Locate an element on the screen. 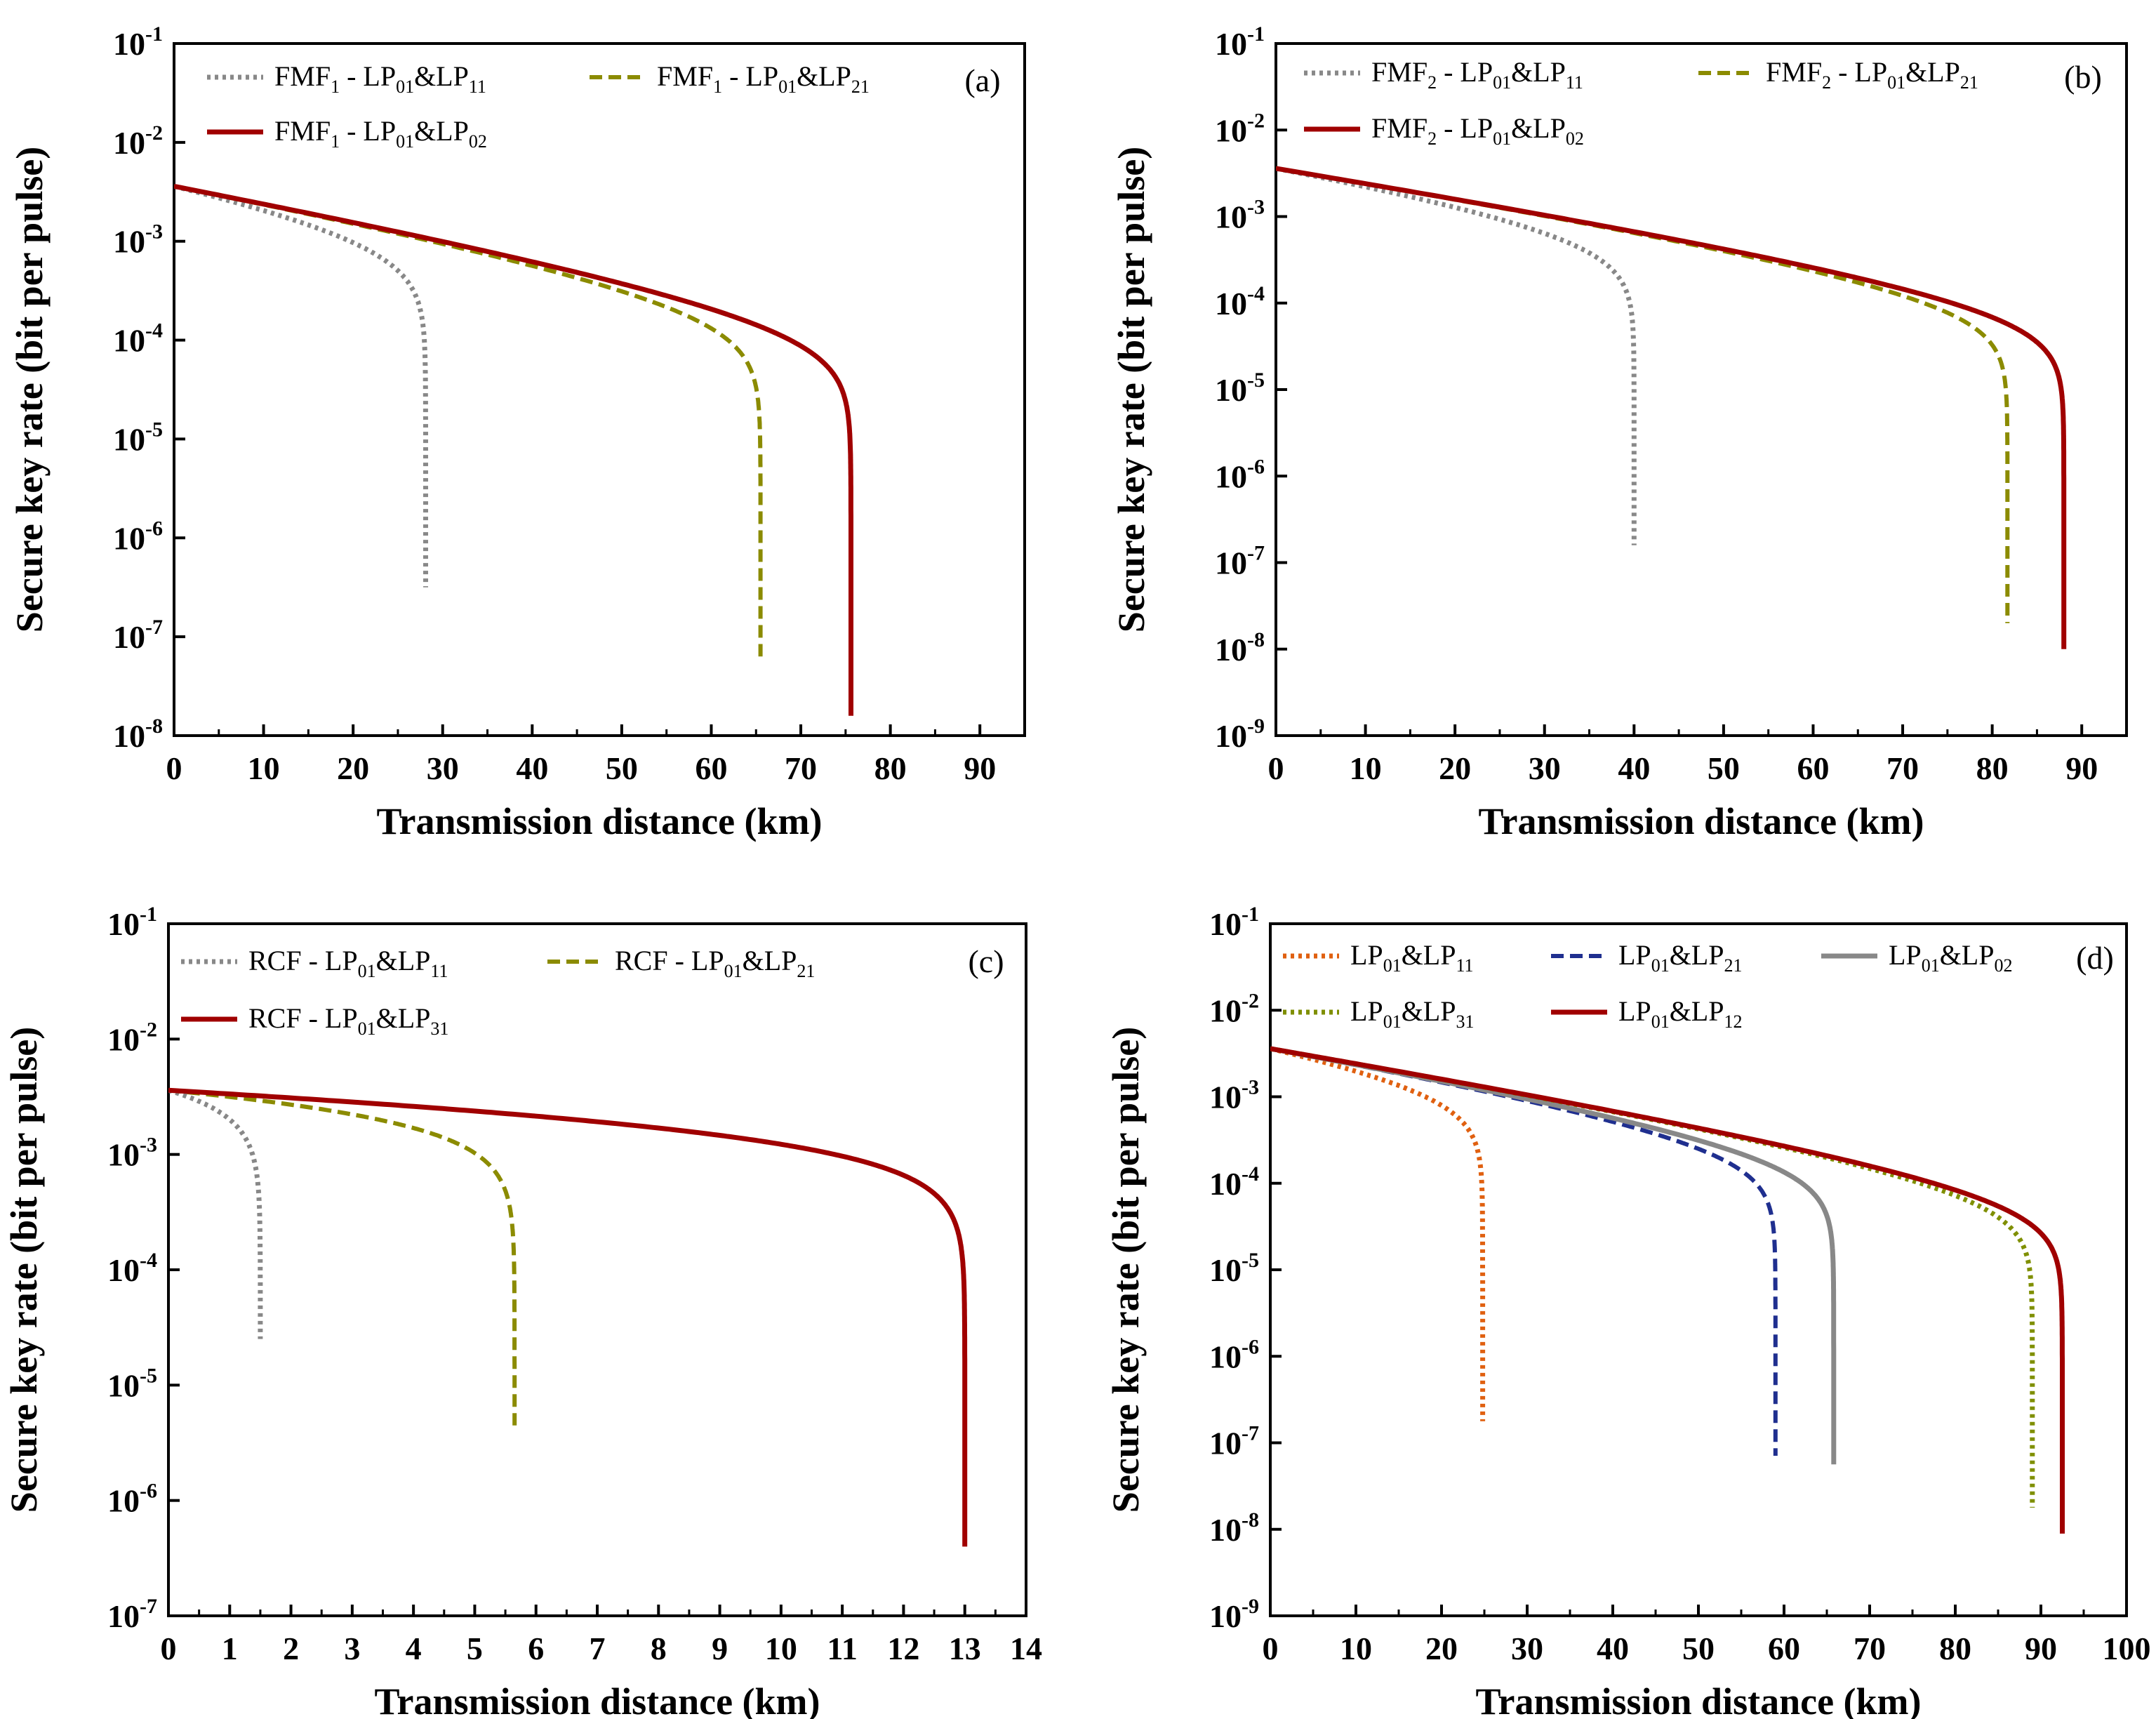 The height and width of the screenshot is (1719, 2156). x-tick-label: 4 is located at coordinates (414, 1649).